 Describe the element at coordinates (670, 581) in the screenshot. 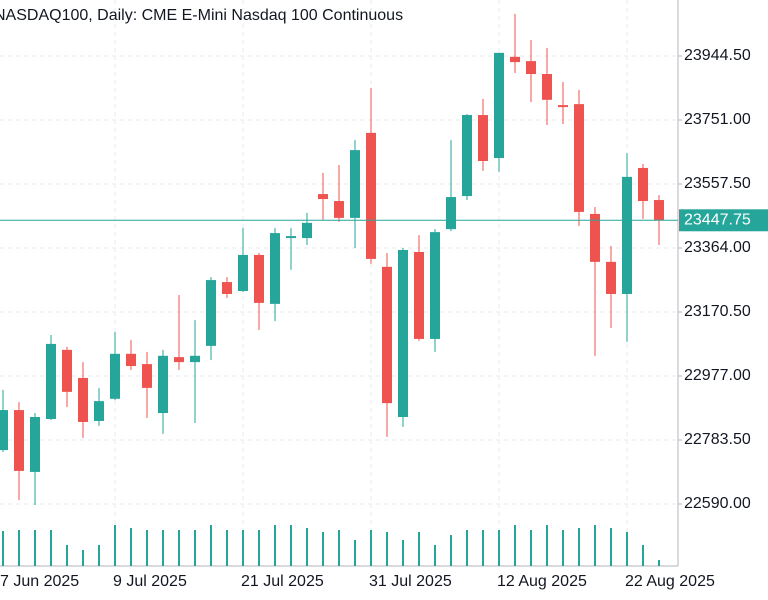

I see `x-tick-label: 22 Aug 2025` at that location.